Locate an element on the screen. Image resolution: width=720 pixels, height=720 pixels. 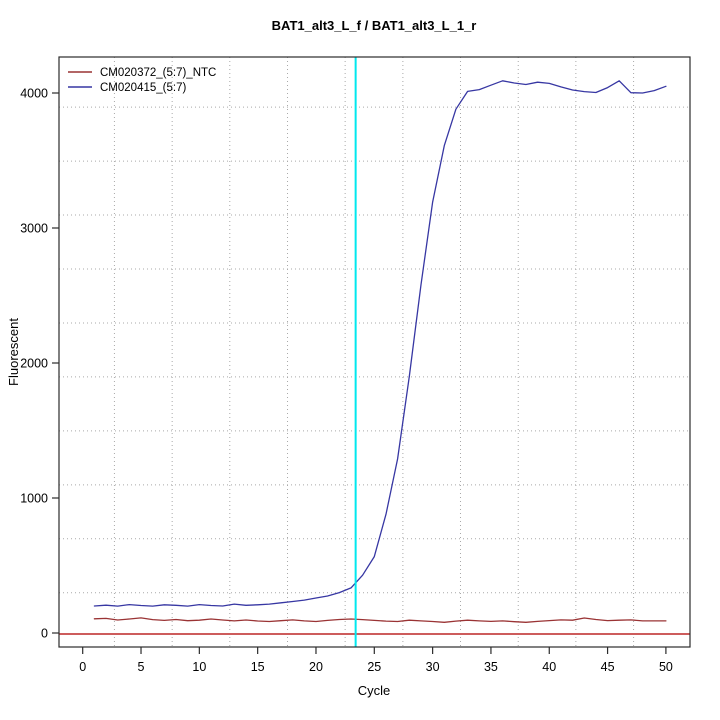
y-tick-label-2000: 2000 is located at coordinates (34, 364).